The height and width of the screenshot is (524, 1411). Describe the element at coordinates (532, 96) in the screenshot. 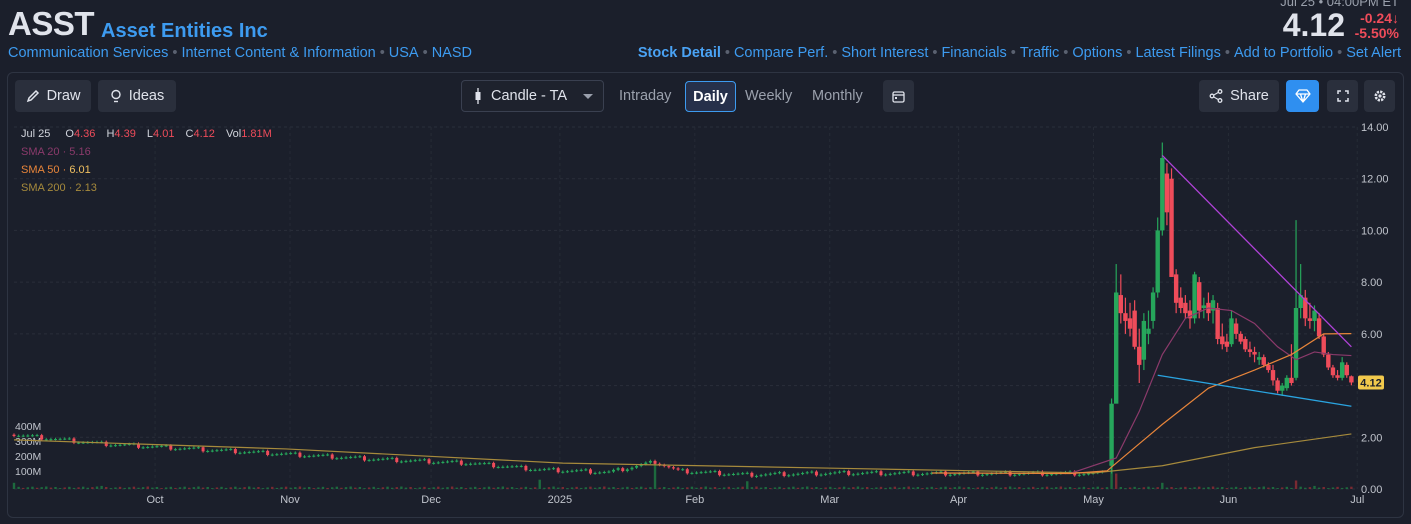

I see `chart-type-select: Candle - TA` at that location.